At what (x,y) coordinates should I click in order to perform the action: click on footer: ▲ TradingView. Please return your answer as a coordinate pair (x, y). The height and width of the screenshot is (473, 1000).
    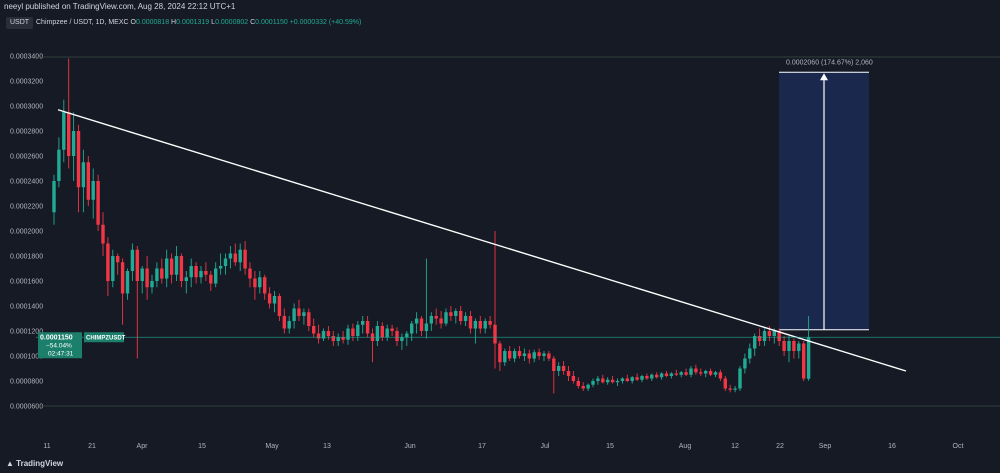
    Looking at the image, I should click on (500, 465).